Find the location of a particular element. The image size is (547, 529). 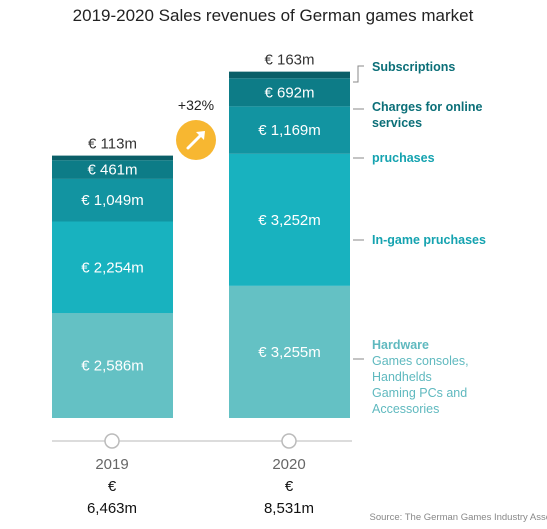

growth-arrow-icon is located at coordinates (196, 140).